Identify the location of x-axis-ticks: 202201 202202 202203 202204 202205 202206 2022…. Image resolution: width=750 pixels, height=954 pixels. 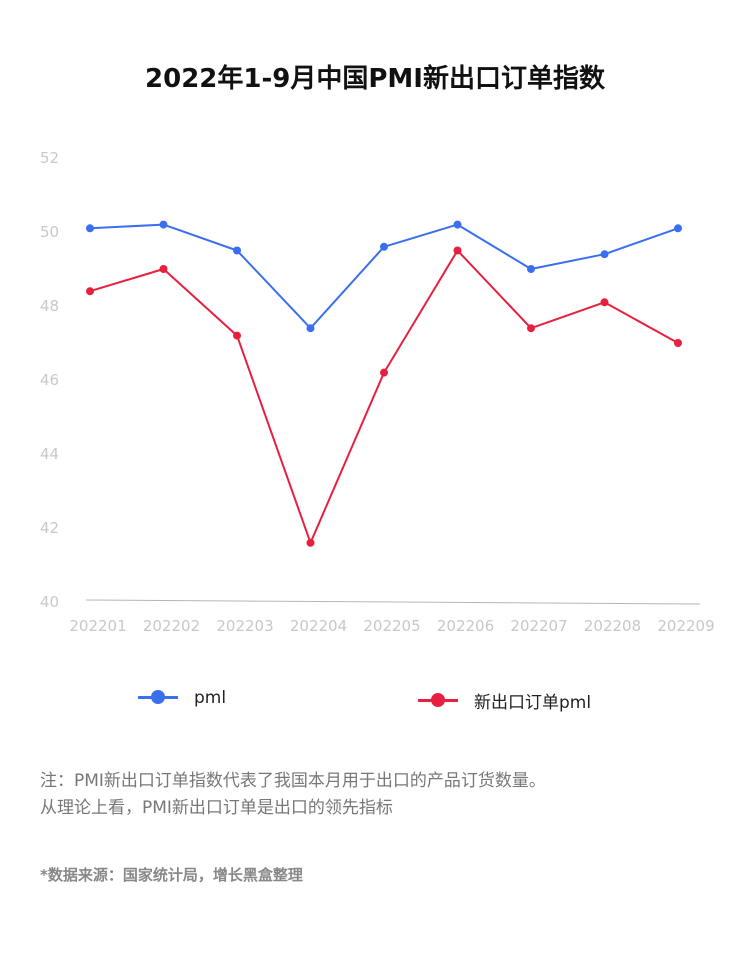
(391, 626).